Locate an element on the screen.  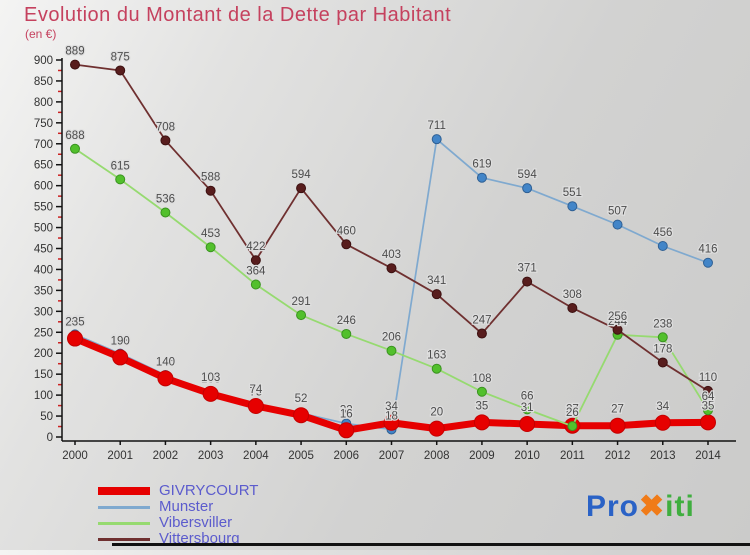
svg-text: 35 is located at coordinates (482, 406).